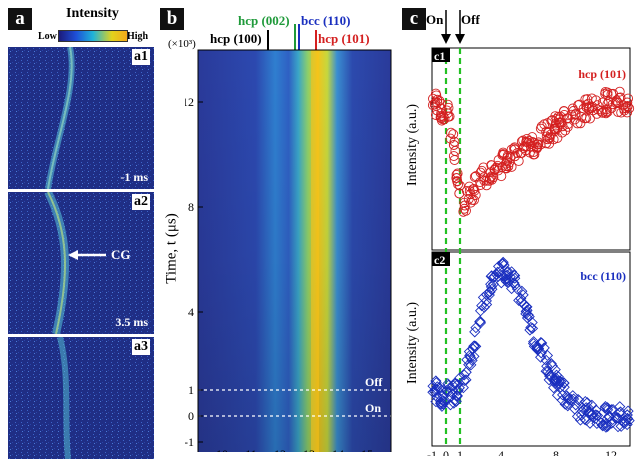 The width and height of the screenshot is (640, 459). Describe the element at coordinates (435, 19) in the screenshot. I see `marker-on-label: On` at that location.